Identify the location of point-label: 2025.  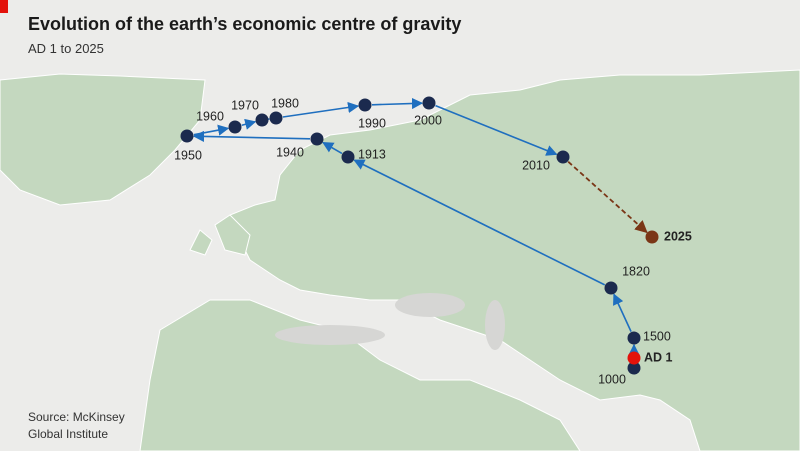
(678, 236).